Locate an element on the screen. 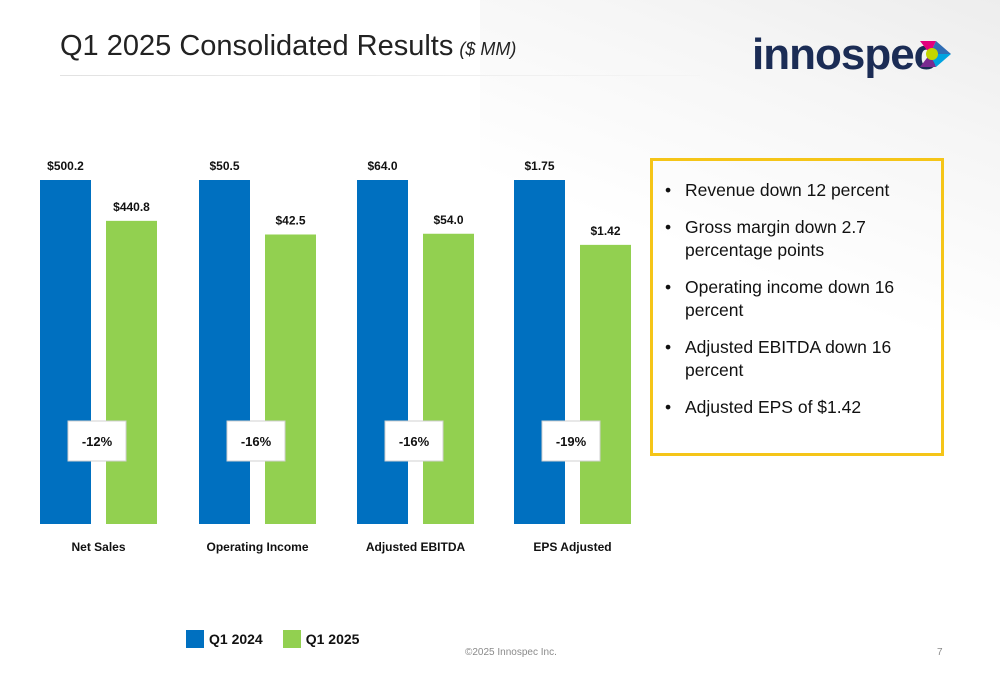  logo-arrow-icon is located at coordinates (935, 54).